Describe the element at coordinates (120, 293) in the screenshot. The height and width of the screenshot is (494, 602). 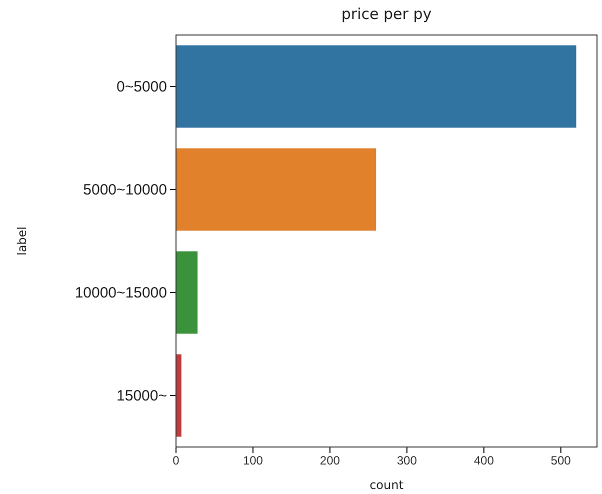
I see `y-tick-label: 10000~15000` at that location.